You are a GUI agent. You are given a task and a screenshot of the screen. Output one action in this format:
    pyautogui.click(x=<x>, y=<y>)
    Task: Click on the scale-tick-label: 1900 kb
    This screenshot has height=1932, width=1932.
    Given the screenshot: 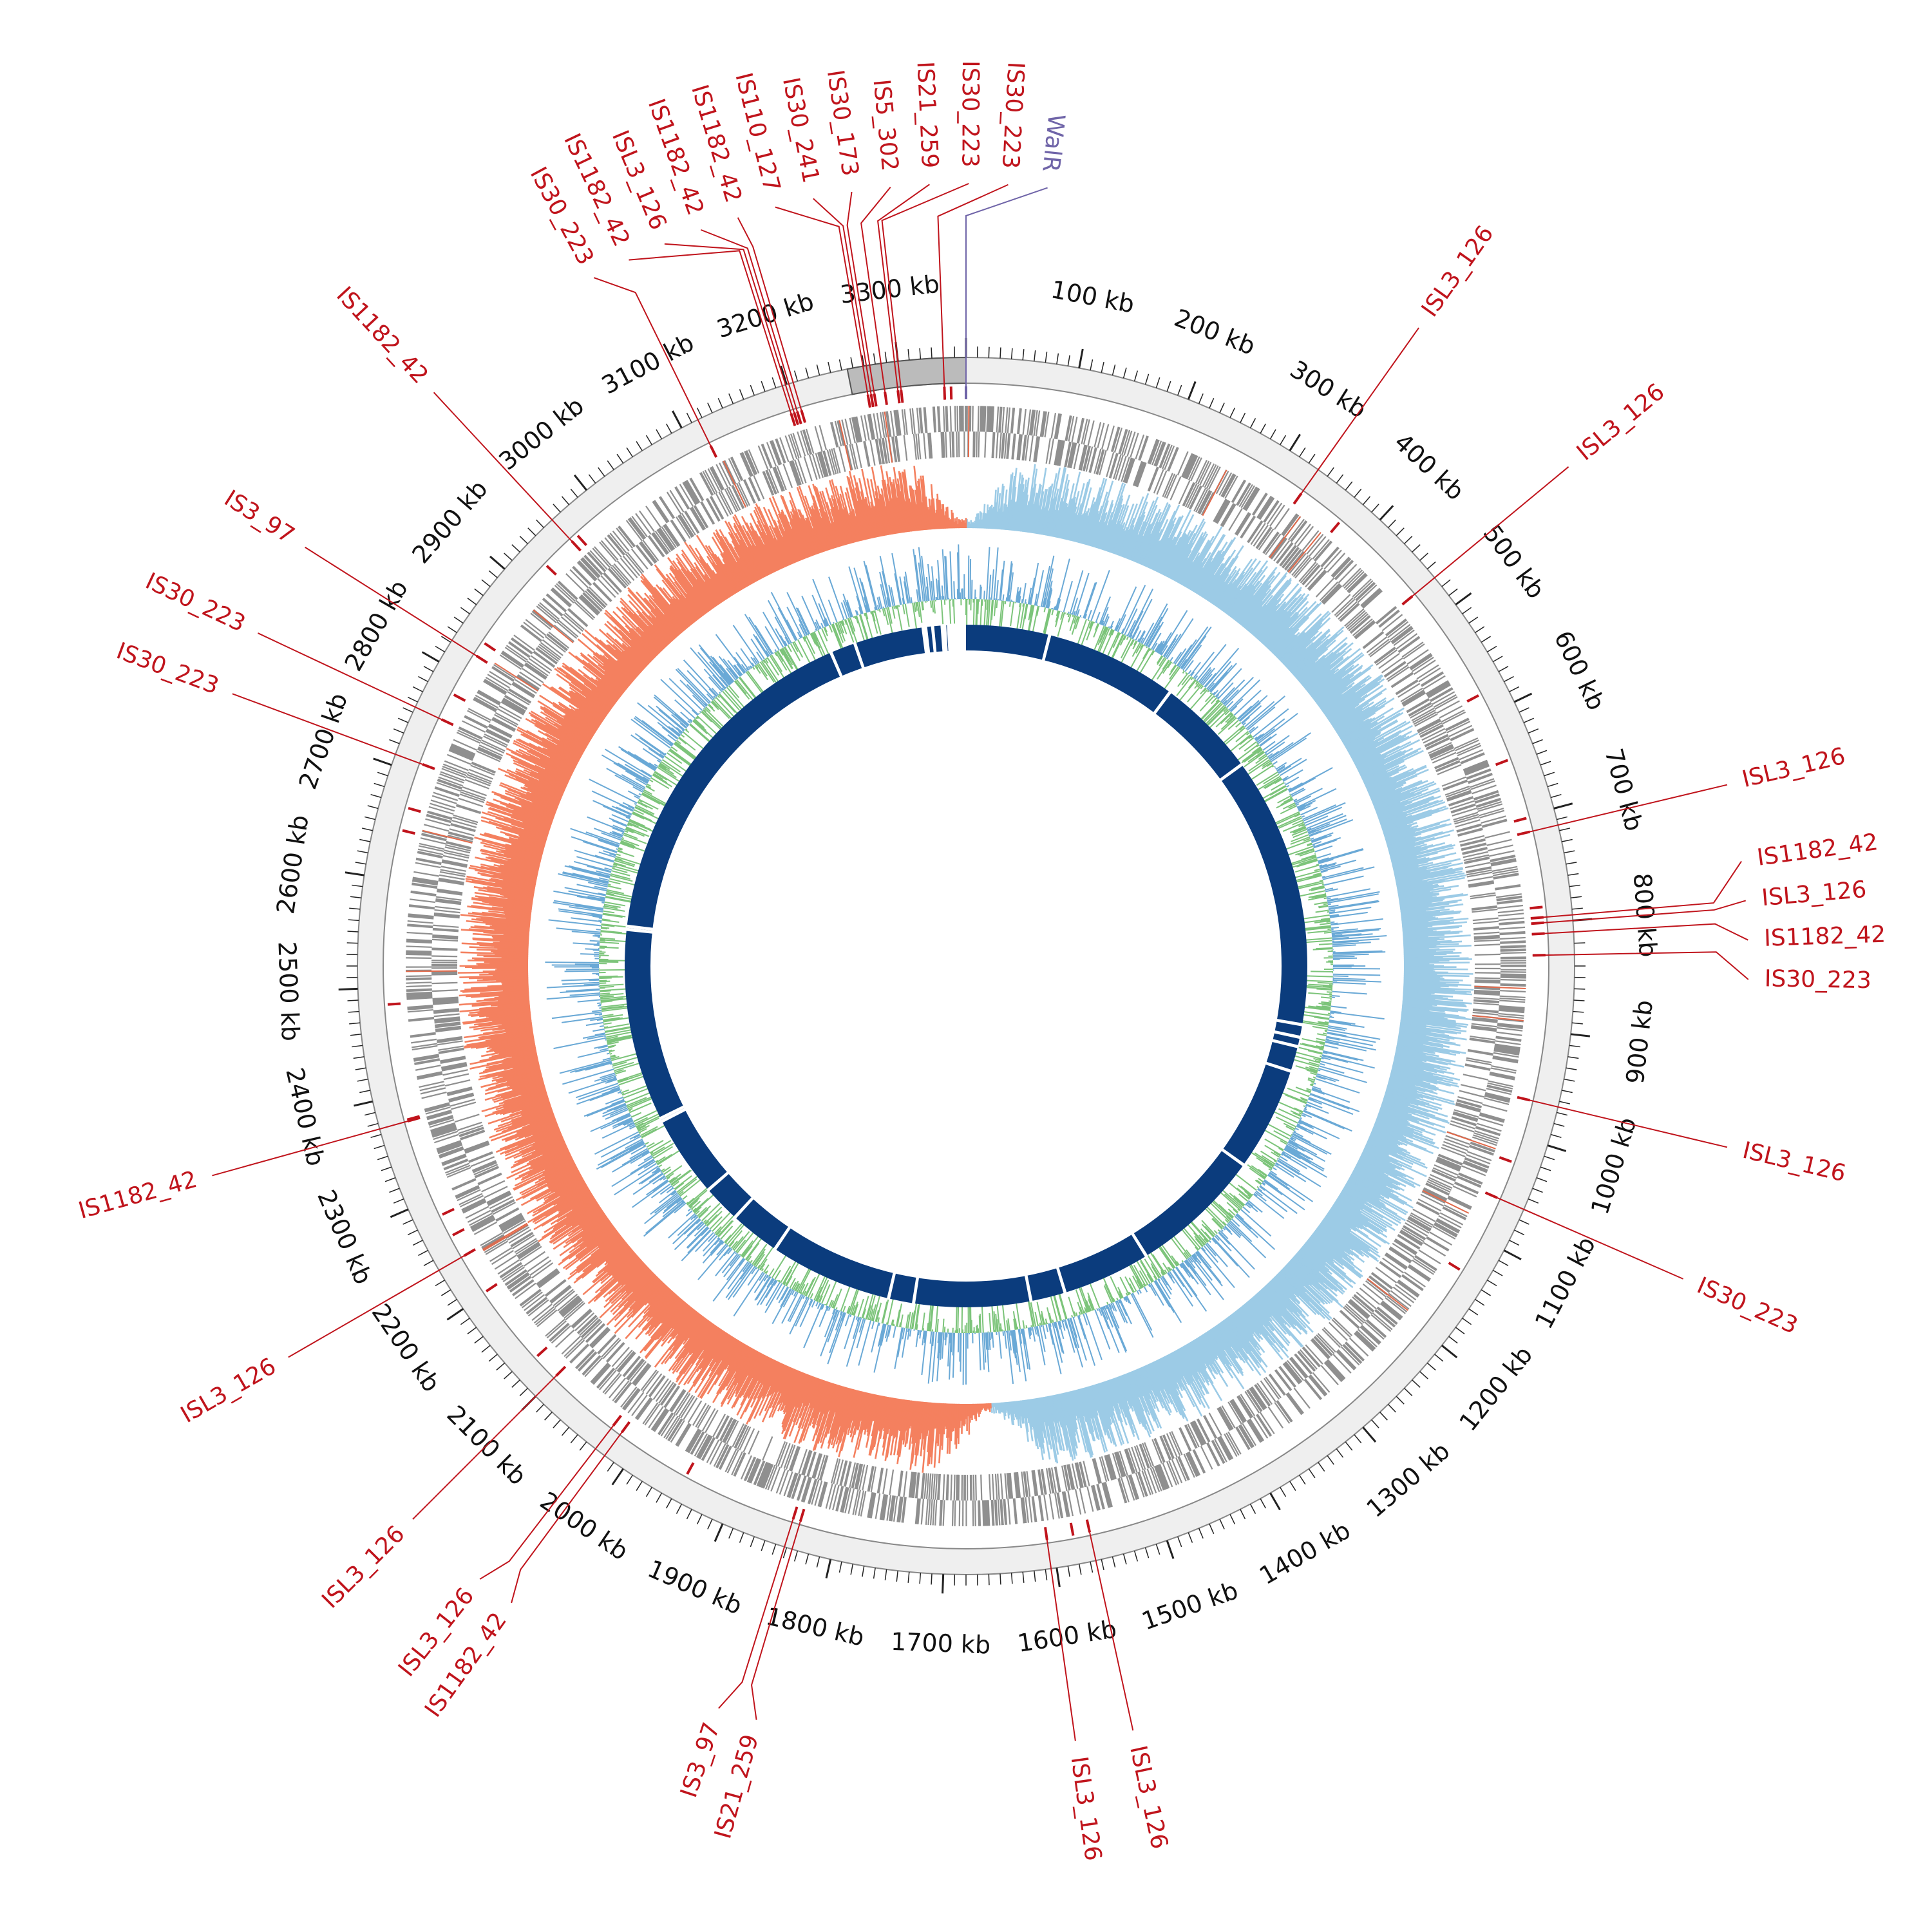 What is the action you would take?
    pyautogui.click(x=694, y=1587)
    